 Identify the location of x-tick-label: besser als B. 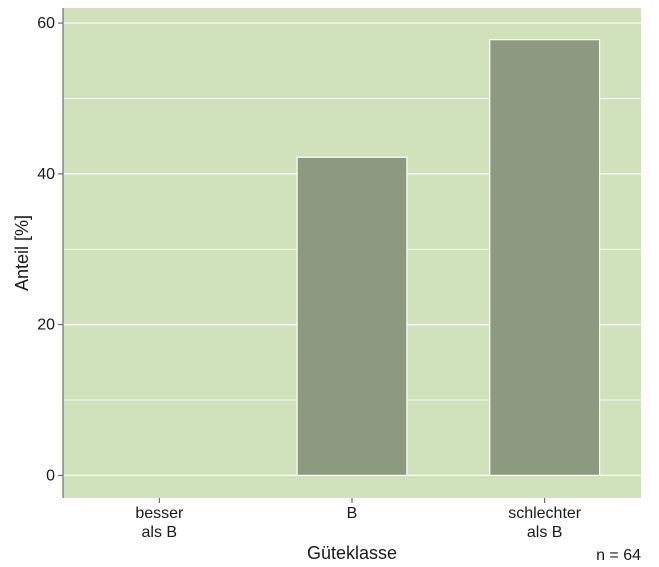
(159, 523).